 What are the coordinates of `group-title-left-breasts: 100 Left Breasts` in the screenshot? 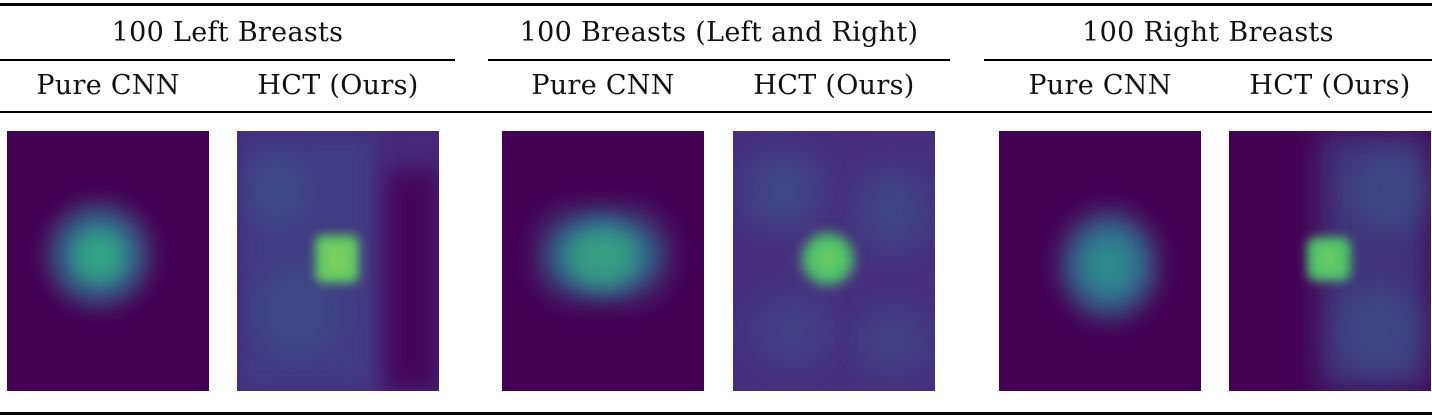 It's located at (227, 32).